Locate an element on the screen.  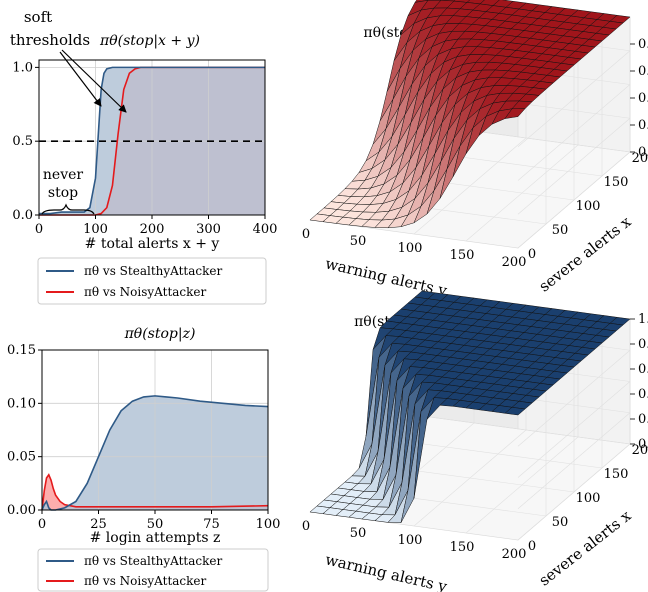
panel-a-legend-stealthy: πθ vs StealthyAttacker is located at coordinates (153, 271).